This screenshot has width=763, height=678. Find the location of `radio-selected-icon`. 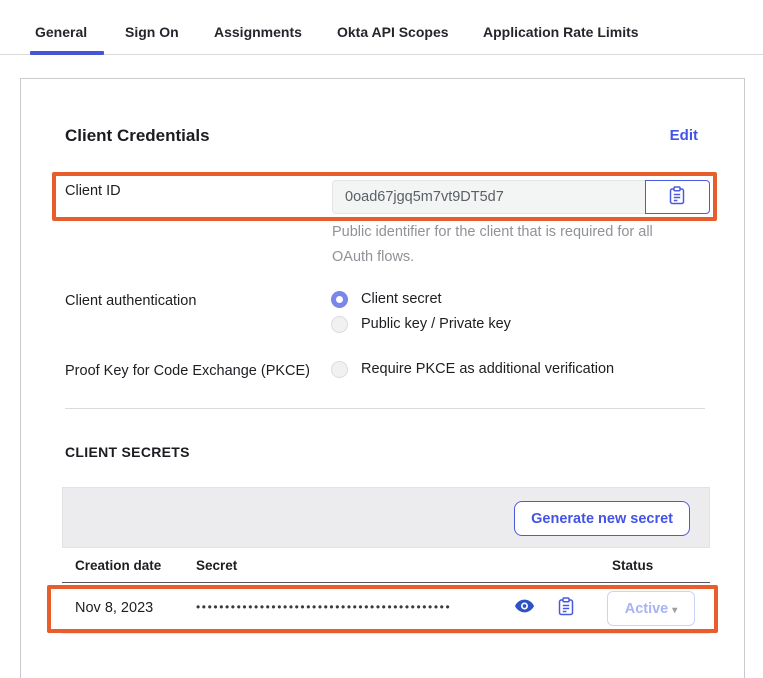

radio-selected-icon is located at coordinates (339, 299).